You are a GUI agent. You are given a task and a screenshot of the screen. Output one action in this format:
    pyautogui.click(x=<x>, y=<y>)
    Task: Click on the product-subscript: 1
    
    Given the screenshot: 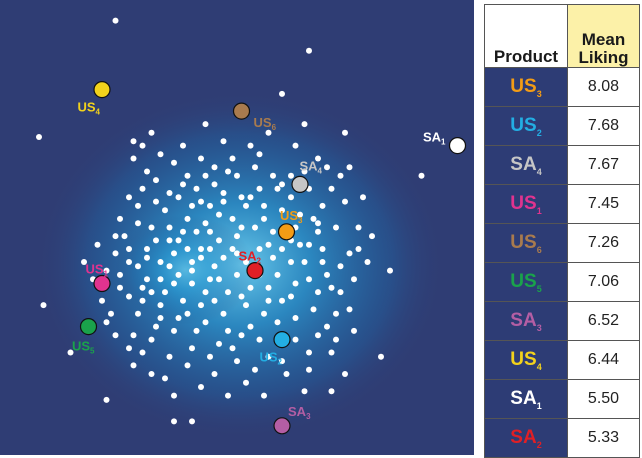 What is the action you would take?
    pyautogui.click(x=539, y=405)
    